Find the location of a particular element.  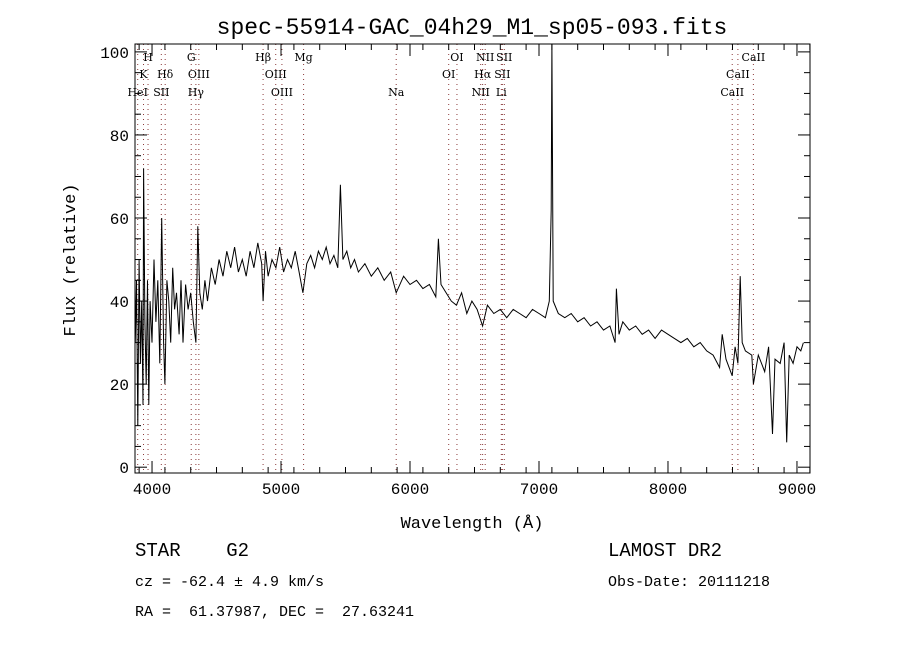

y-tick-label: 20 is located at coordinates (119, 386).